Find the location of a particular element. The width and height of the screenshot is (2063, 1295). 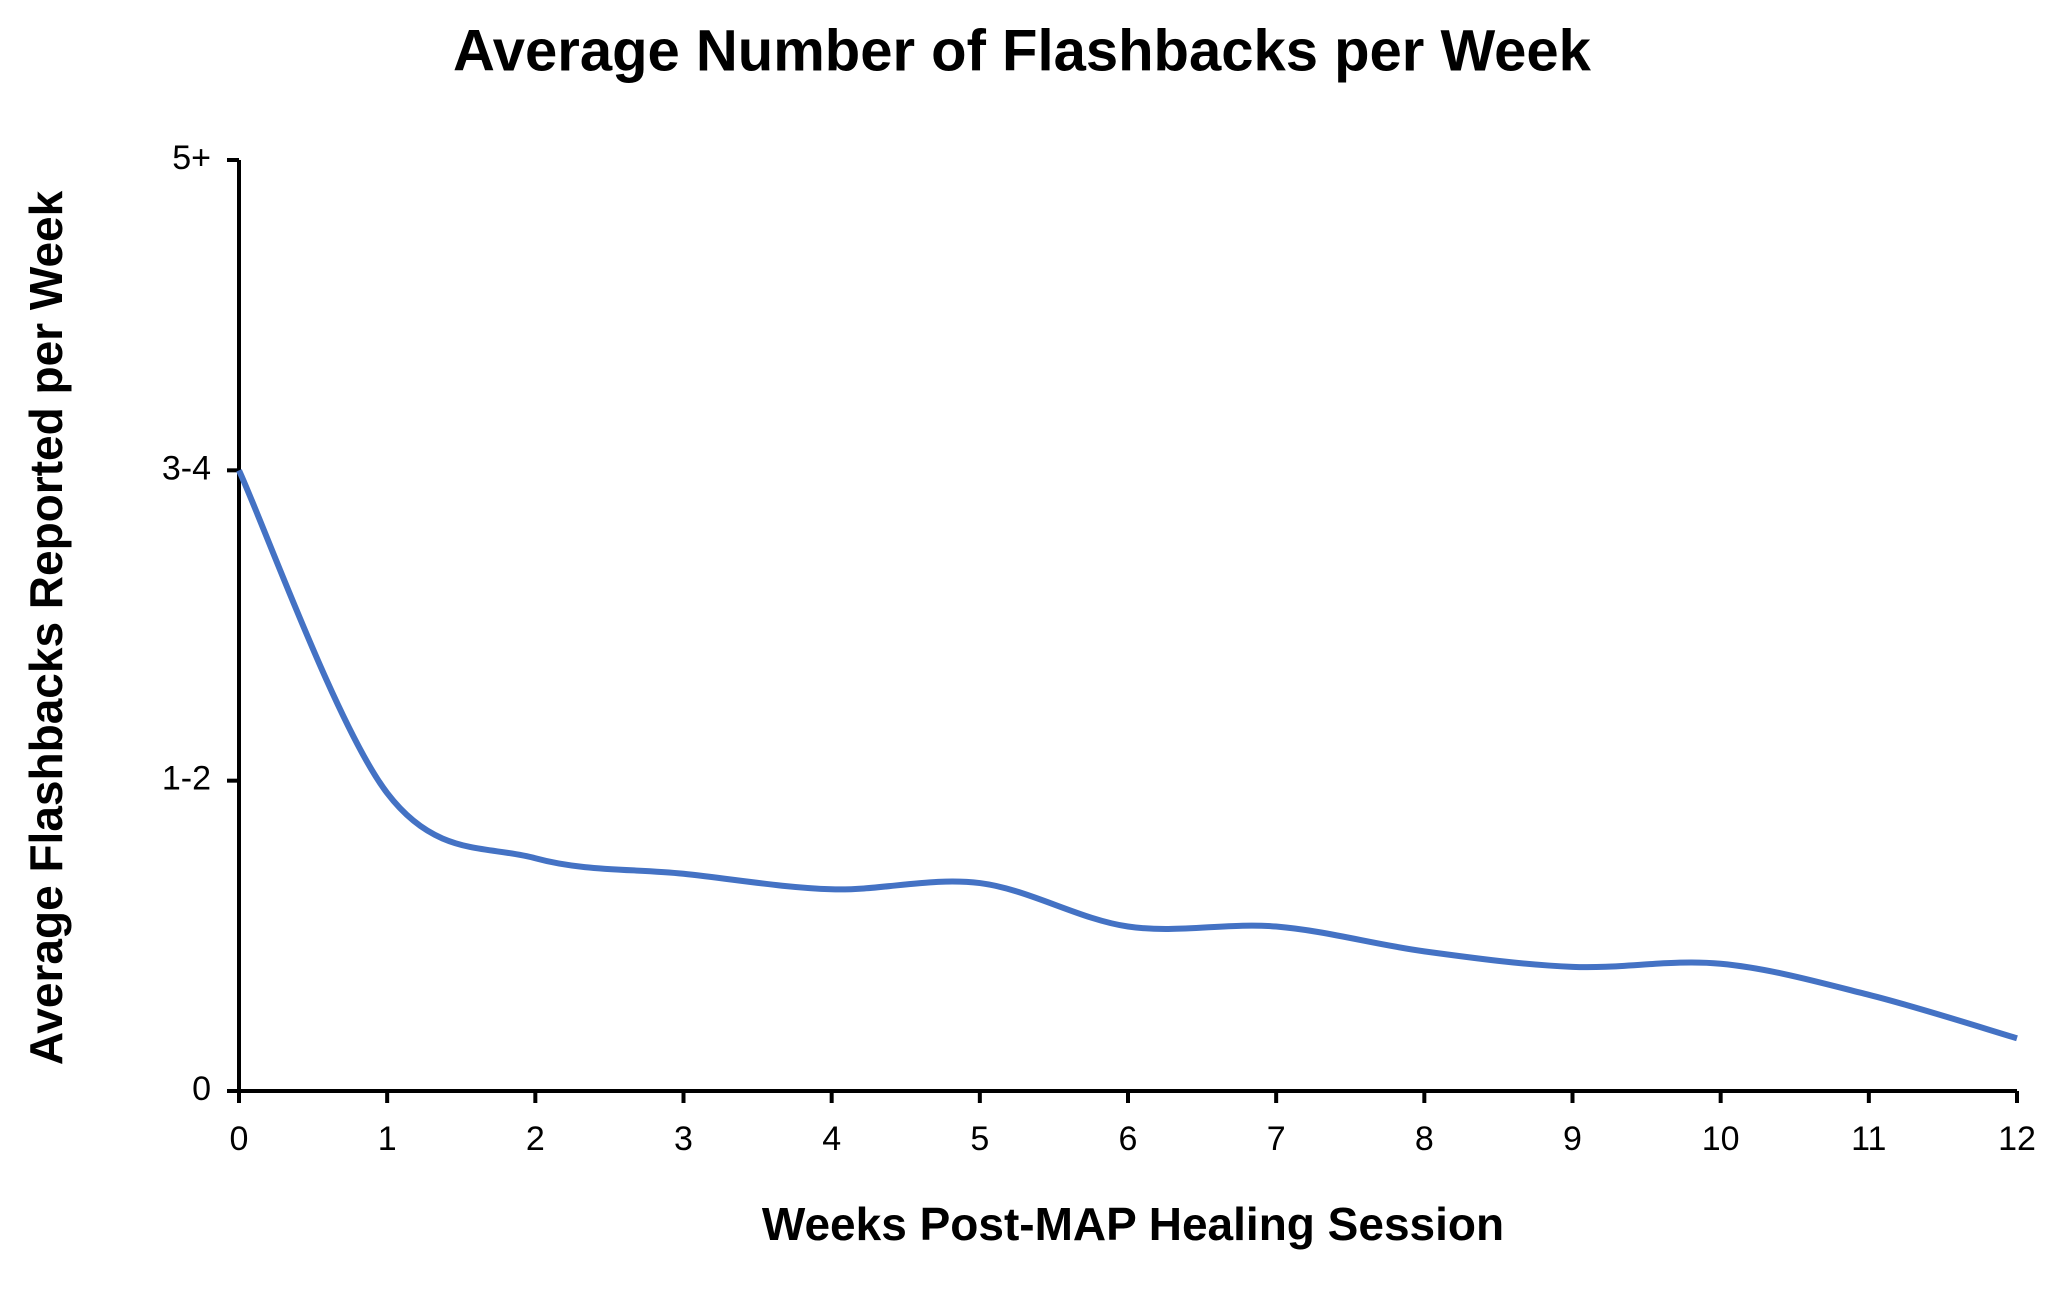

x-axis-title: Weeks Post-MAP Healing Session is located at coordinates (1133, 1224).